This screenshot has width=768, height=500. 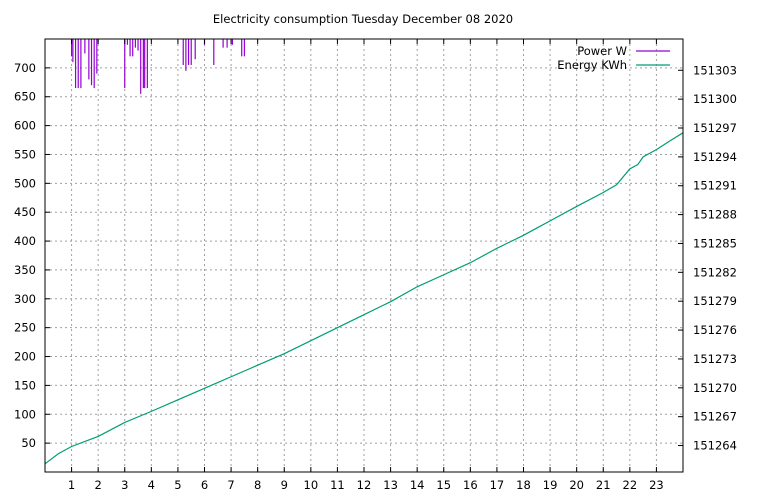 I want to click on y-right-tick-label: 151282, so click(x=715, y=272).